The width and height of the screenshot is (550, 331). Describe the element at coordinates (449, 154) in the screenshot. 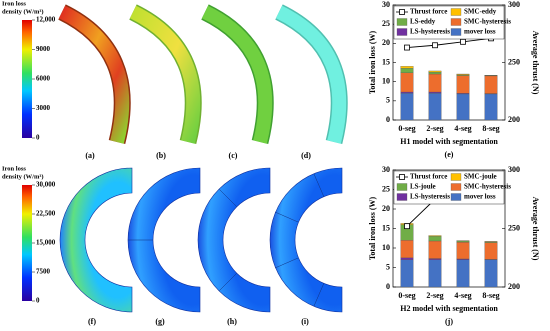

I see `panel-label: (e)` at that location.